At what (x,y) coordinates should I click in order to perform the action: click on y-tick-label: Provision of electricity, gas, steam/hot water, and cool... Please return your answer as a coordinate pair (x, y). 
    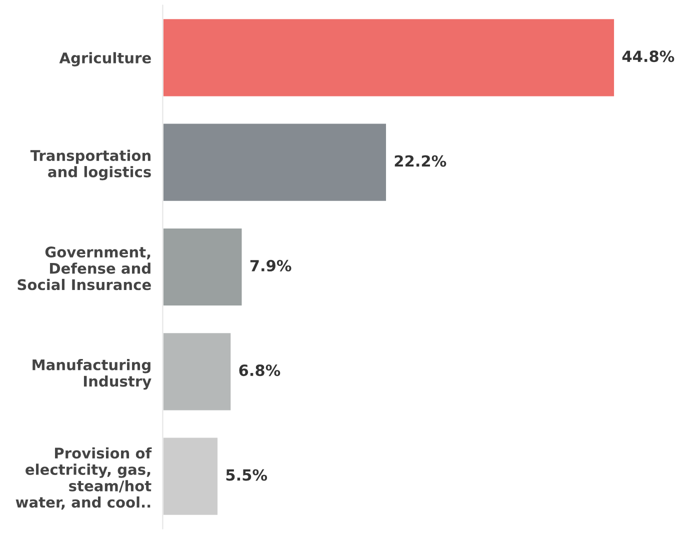
    Looking at the image, I should click on (84, 478).